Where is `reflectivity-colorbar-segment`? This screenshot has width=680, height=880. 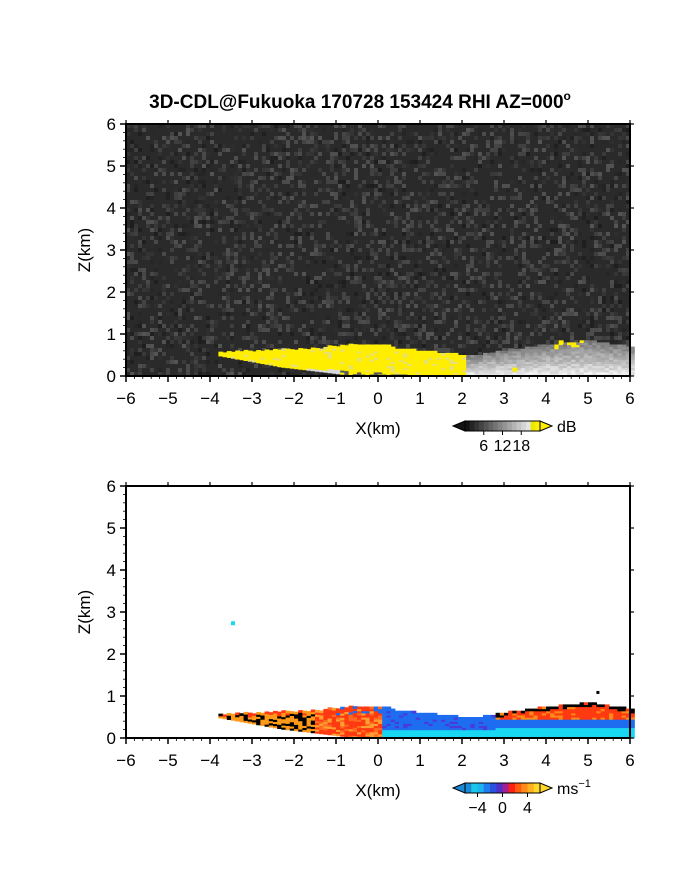 reflectivity-colorbar-segment is located at coordinates (514, 426).